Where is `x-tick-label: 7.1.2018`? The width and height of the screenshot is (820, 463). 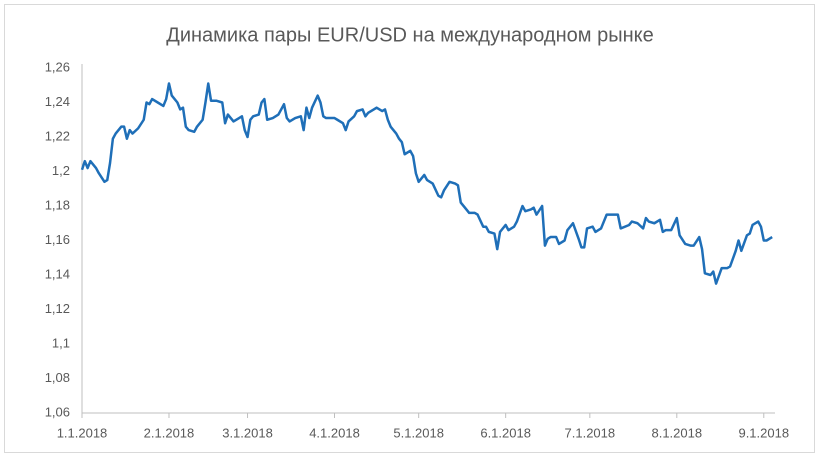
x-tick-label: 7.1.2018 is located at coordinates (590, 432).